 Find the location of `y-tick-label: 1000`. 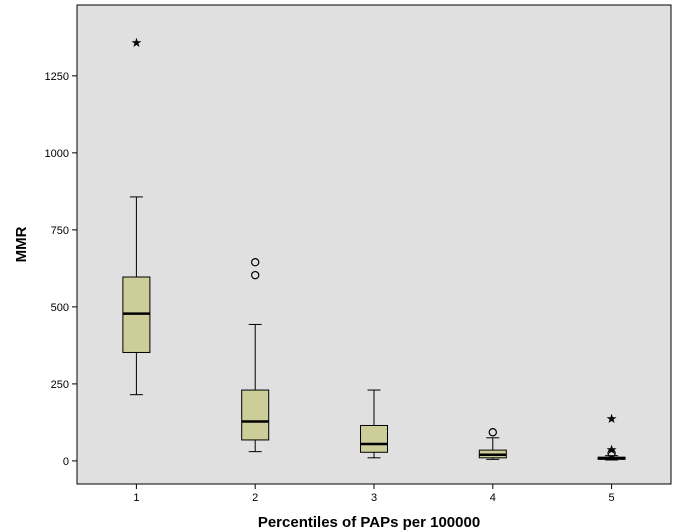

y-tick-label: 1000 is located at coordinates (57, 154).